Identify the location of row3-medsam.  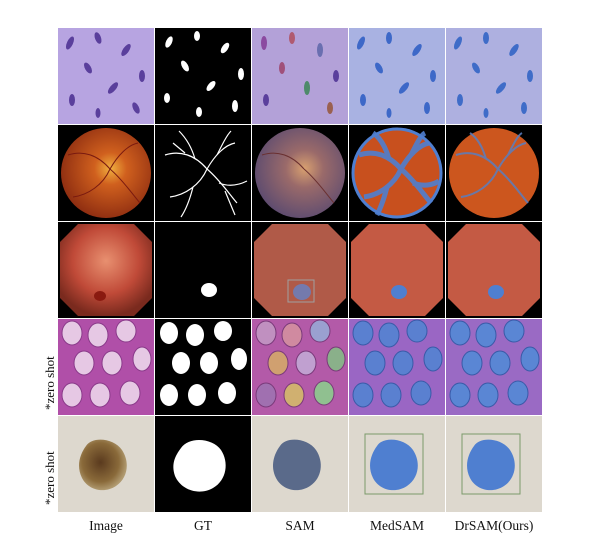
(397, 270).